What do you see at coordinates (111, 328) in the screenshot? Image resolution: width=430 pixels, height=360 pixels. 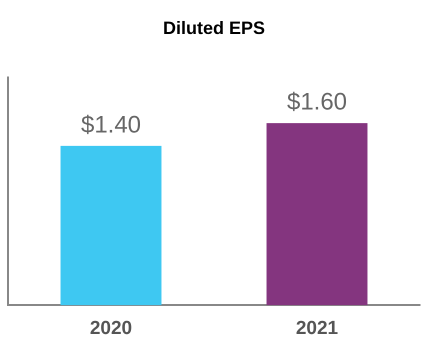 I see `x-tick-label: 2020` at bounding box center [111, 328].